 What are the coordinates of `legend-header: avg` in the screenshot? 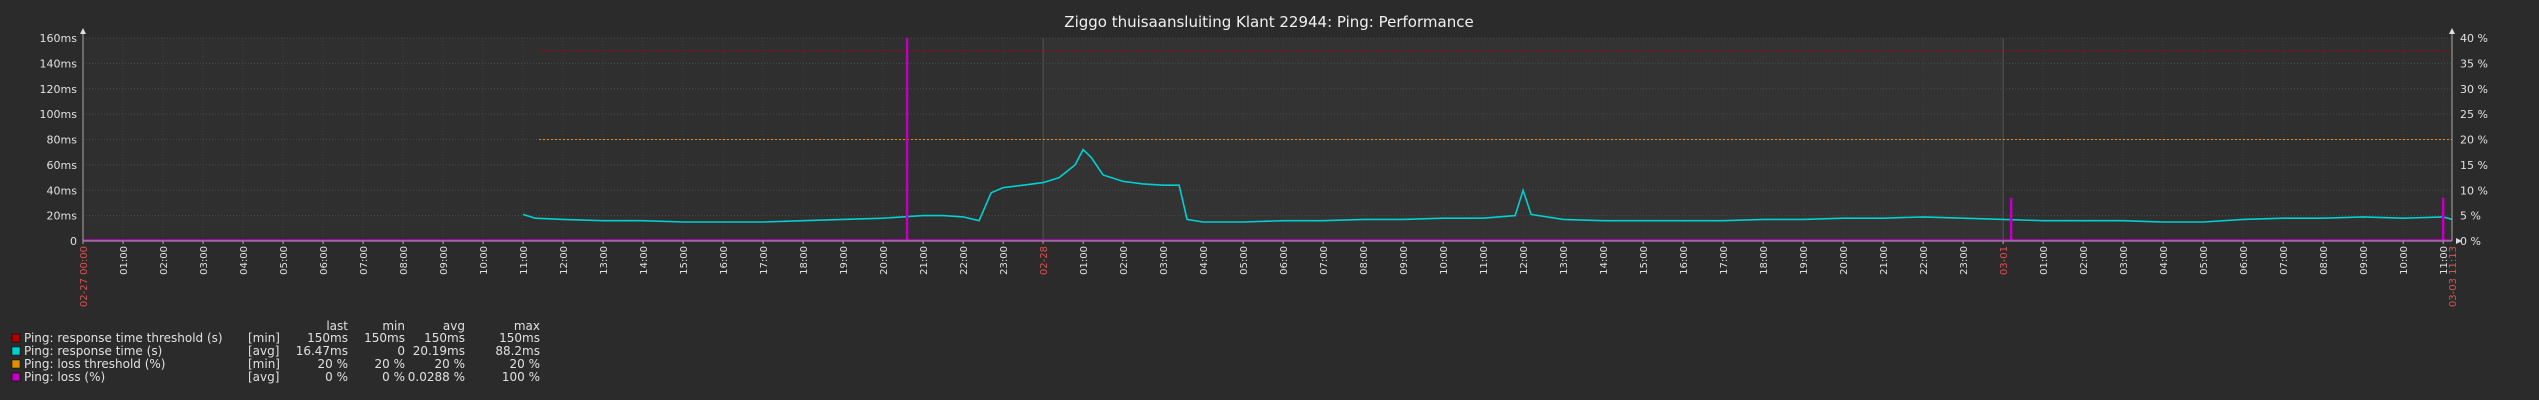 It's located at (454, 326).